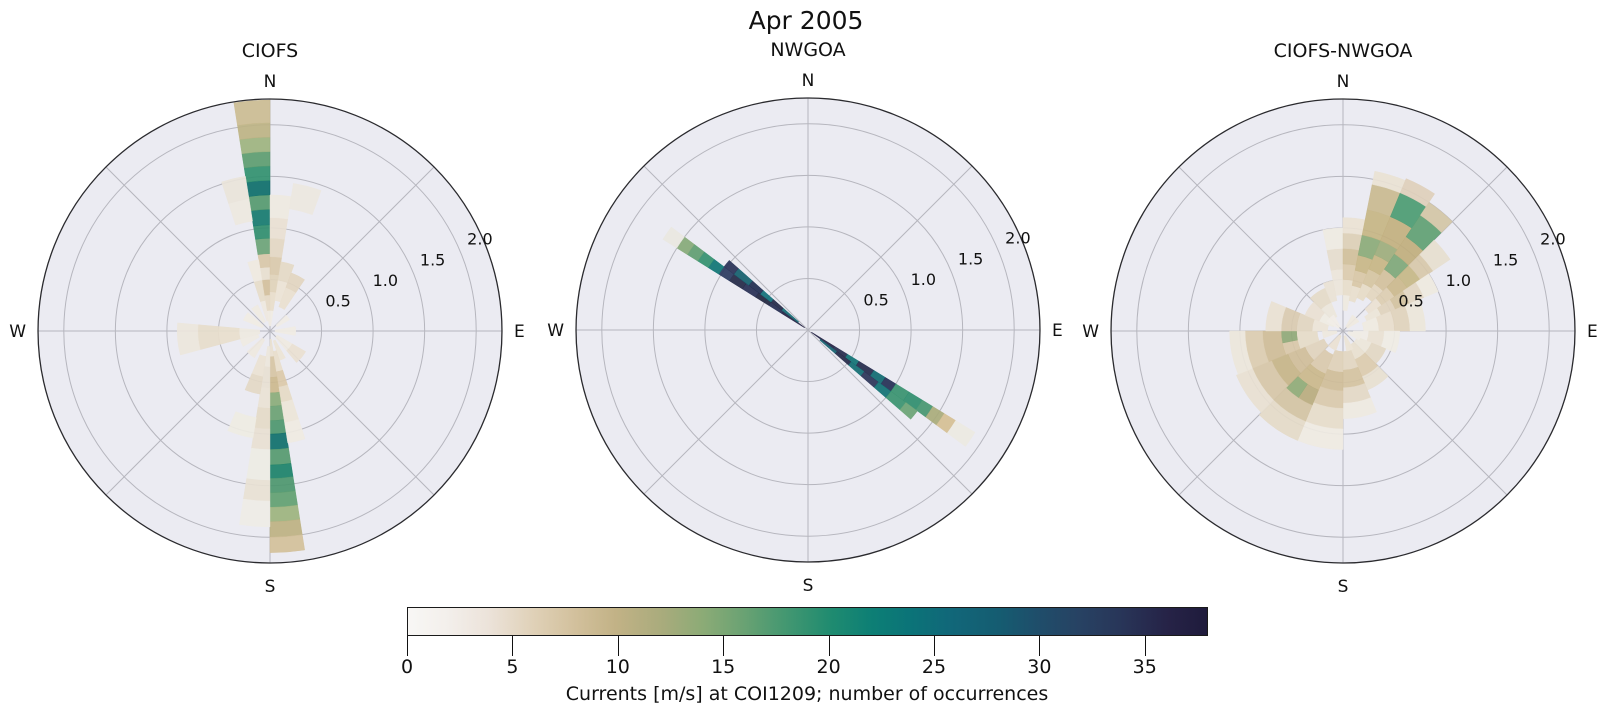  I want to click on subplot-title-ciofs-nwgoa: CIOFS-NWGOA, so click(1343, 51).